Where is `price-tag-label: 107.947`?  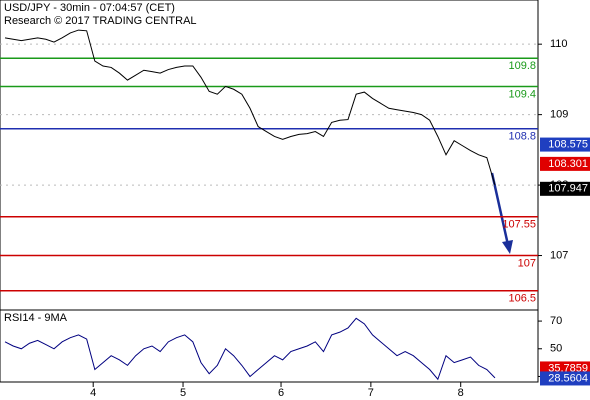 price-tag-label: 107.947 is located at coordinates (568, 189).